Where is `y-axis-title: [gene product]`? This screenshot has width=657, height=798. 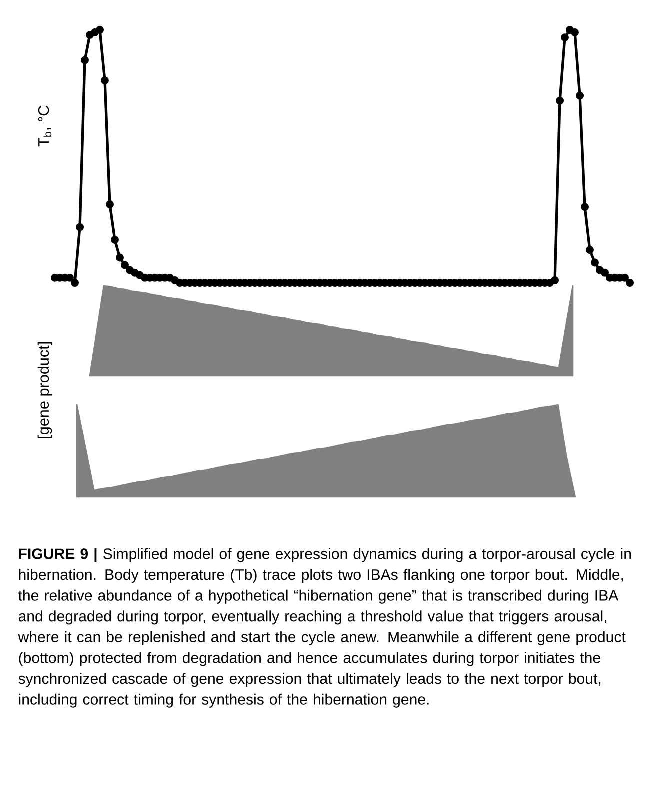
y-axis-title: [gene product] is located at coordinates (45, 390).